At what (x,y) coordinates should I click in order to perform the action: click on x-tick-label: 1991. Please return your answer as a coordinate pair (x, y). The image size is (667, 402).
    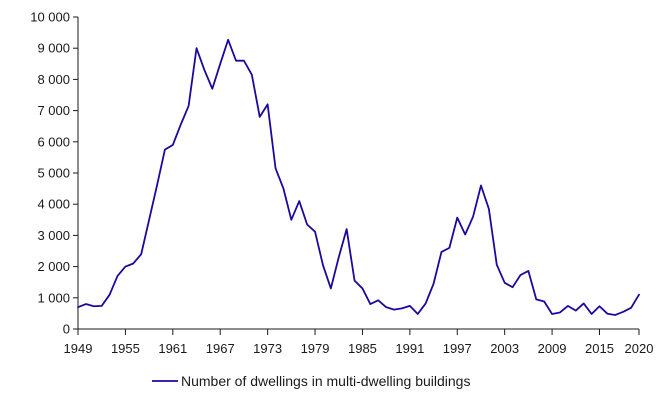
    Looking at the image, I should click on (409, 348).